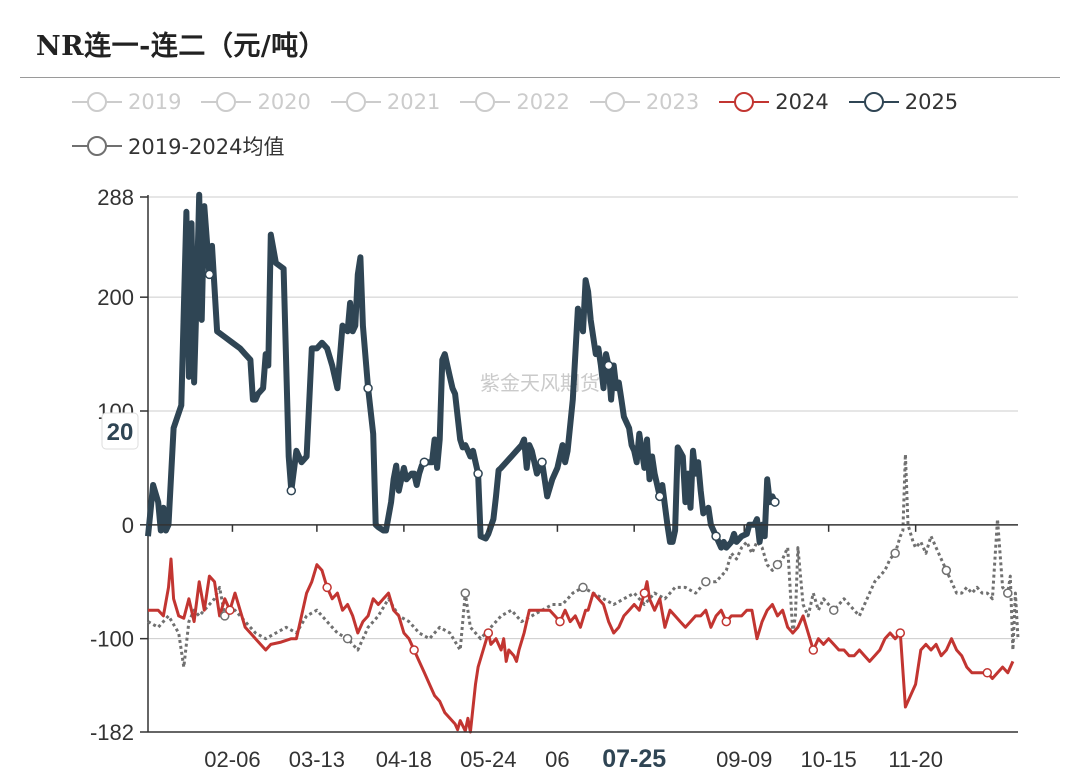 The width and height of the screenshot is (1080, 781). What do you see at coordinates (634, 759) in the screenshot?
I see `x-tick-label: 07-25` at bounding box center [634, 759].